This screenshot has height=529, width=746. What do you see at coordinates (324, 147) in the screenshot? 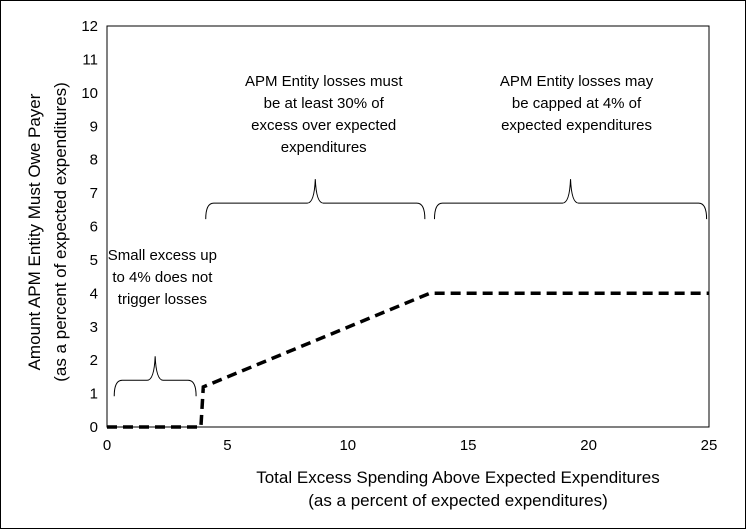
I see `annotation-text: expenditures` at bounding box center [324, 147].